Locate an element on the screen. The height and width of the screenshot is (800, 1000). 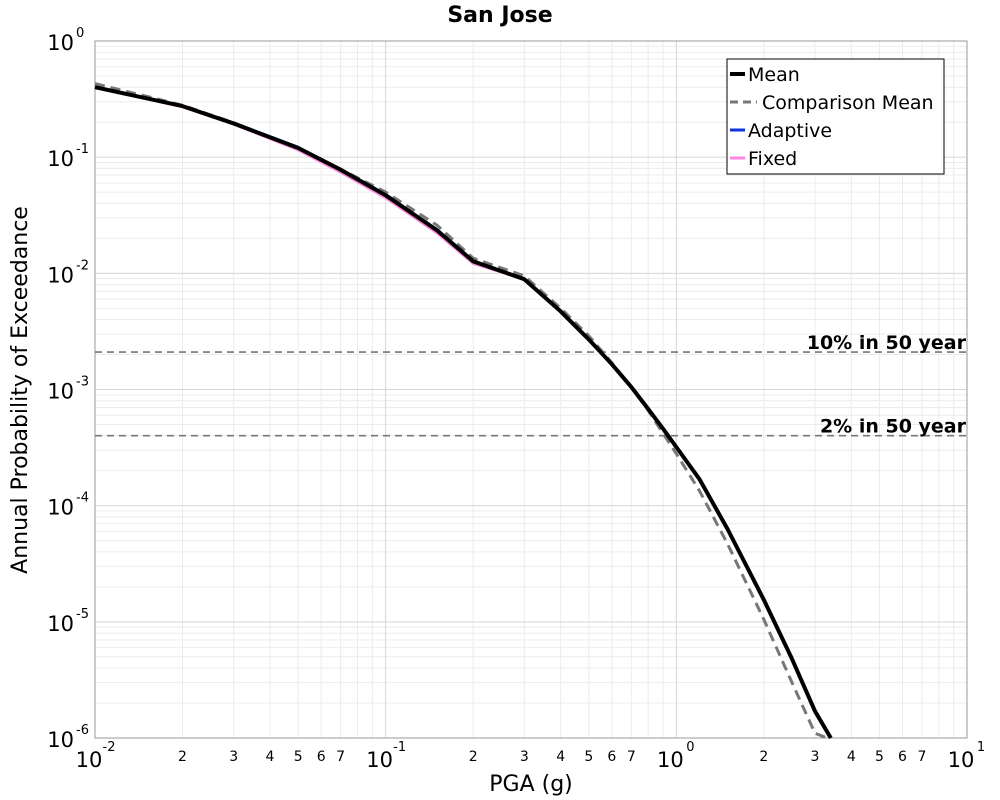
reference-line-label: 10% in 50 year is located at coordinates (887, 343).